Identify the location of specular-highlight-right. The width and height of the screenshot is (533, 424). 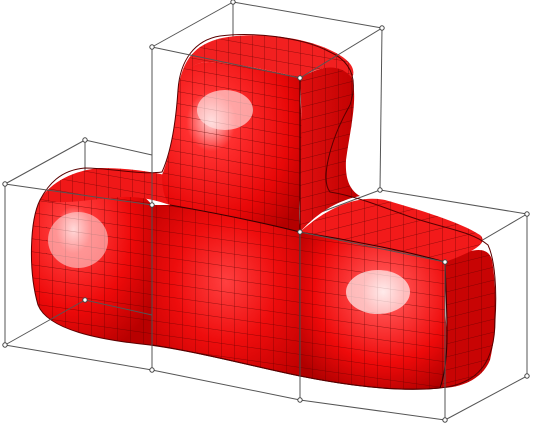
(378, 292).